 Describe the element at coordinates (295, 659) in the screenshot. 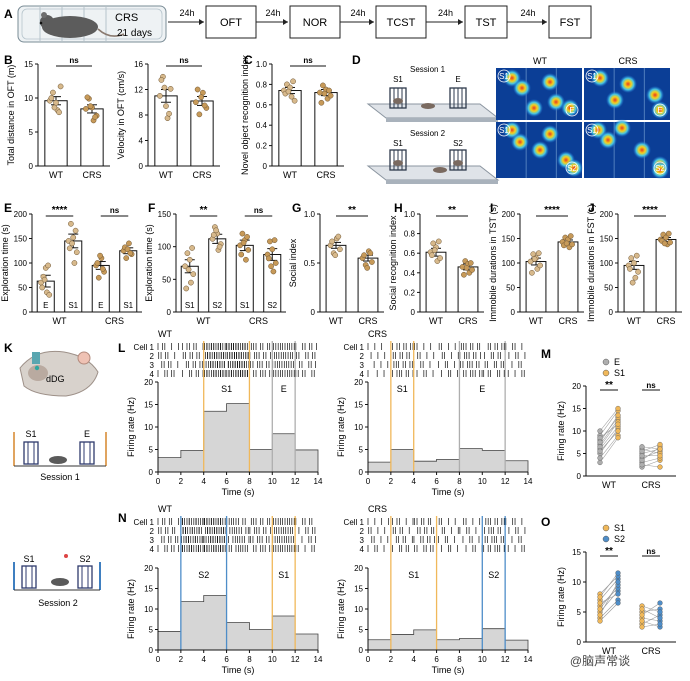

I see `x-tick-label: 12` at that location.